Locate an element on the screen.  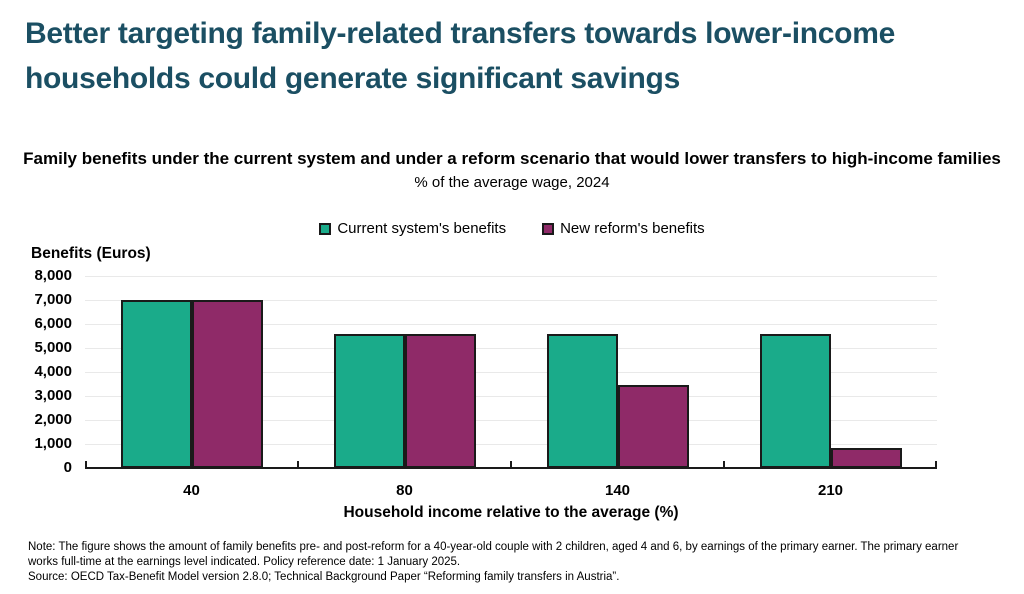
legend-item: Current system's benefits is located at coordinates (412, 228).